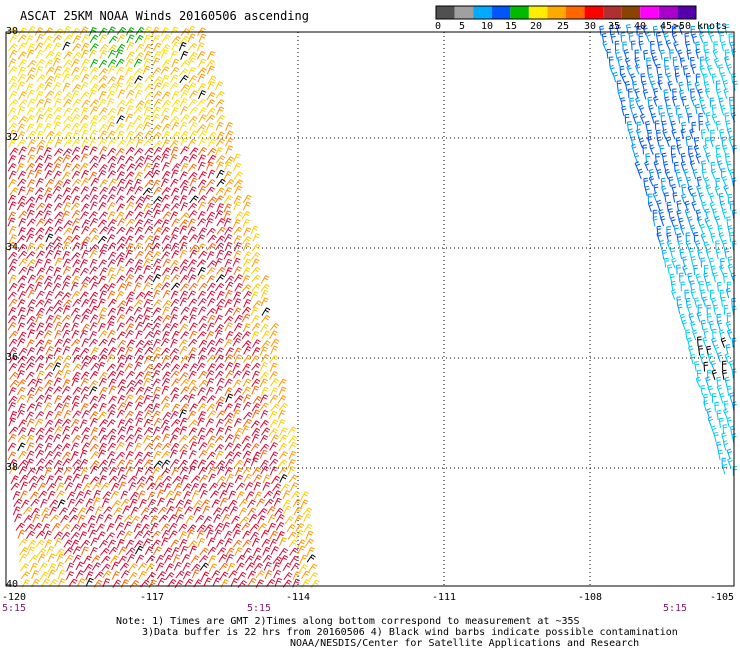 Image resolution: width=740 pixels, height=650 pixels. Describe the element at coordinates (12, 584) in the screenshot. I see `lat-label-40: 40` at that location.